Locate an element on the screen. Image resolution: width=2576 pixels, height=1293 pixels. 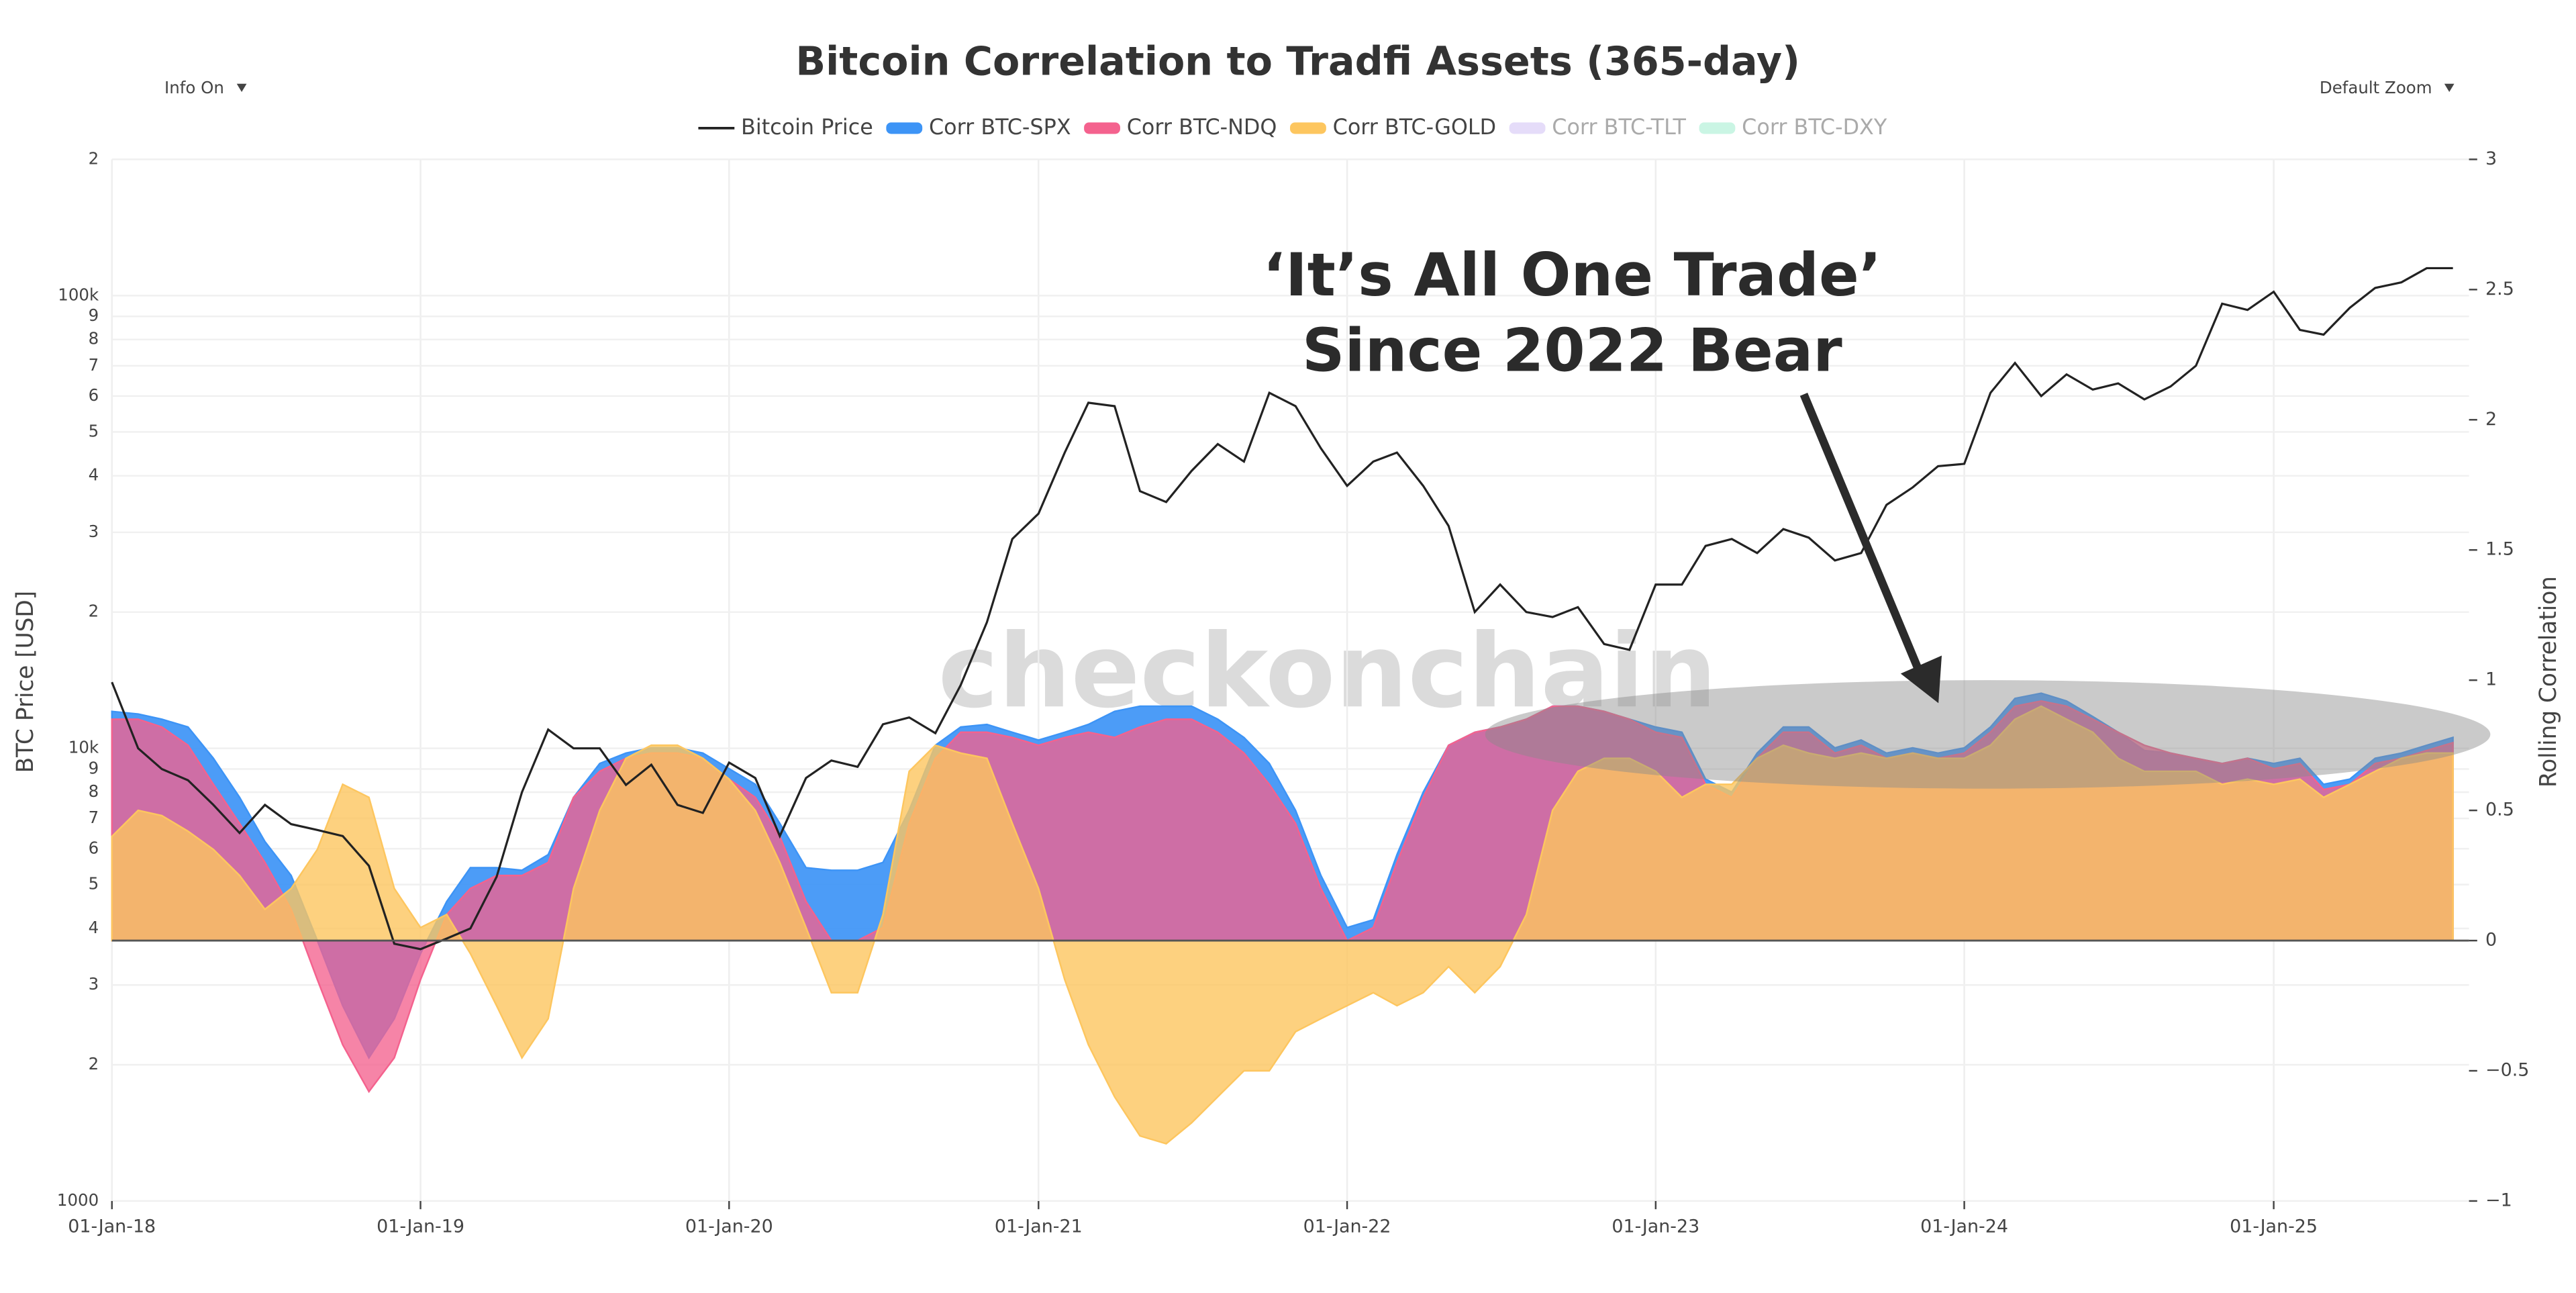
x-tick-label: 01-Jan-24 is located at coordinates (1964, 1226).